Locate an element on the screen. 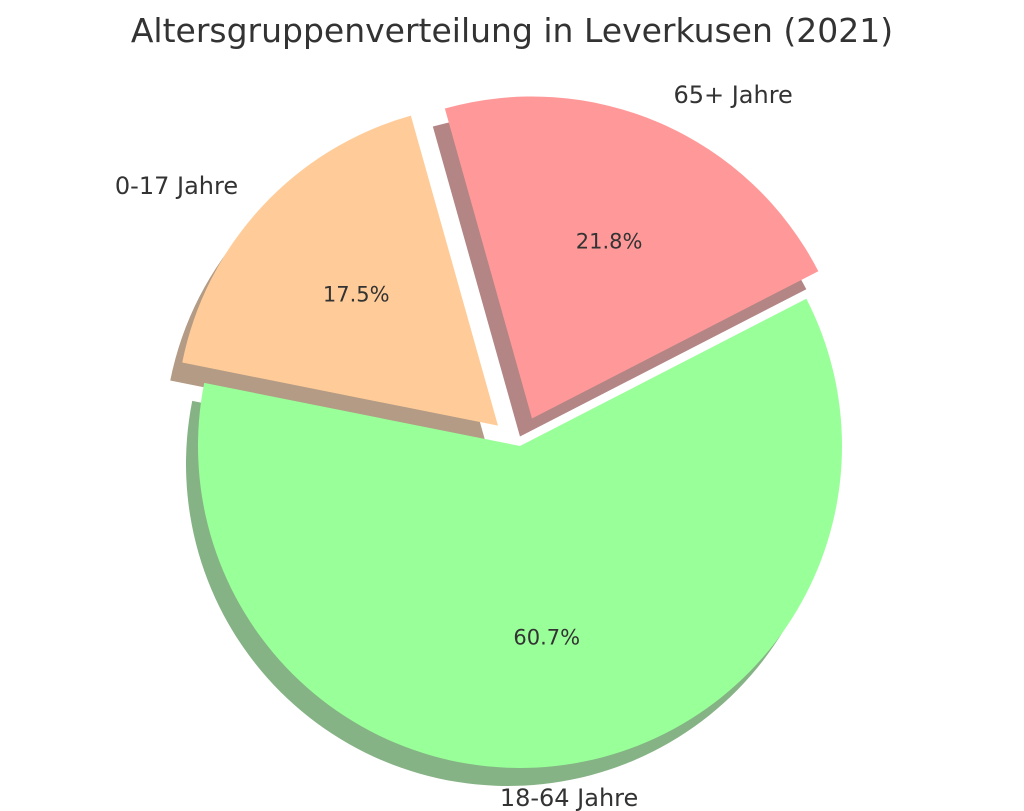 The image size is (1024, 811). slice-65-jahre is located at coordinates (631, 257).